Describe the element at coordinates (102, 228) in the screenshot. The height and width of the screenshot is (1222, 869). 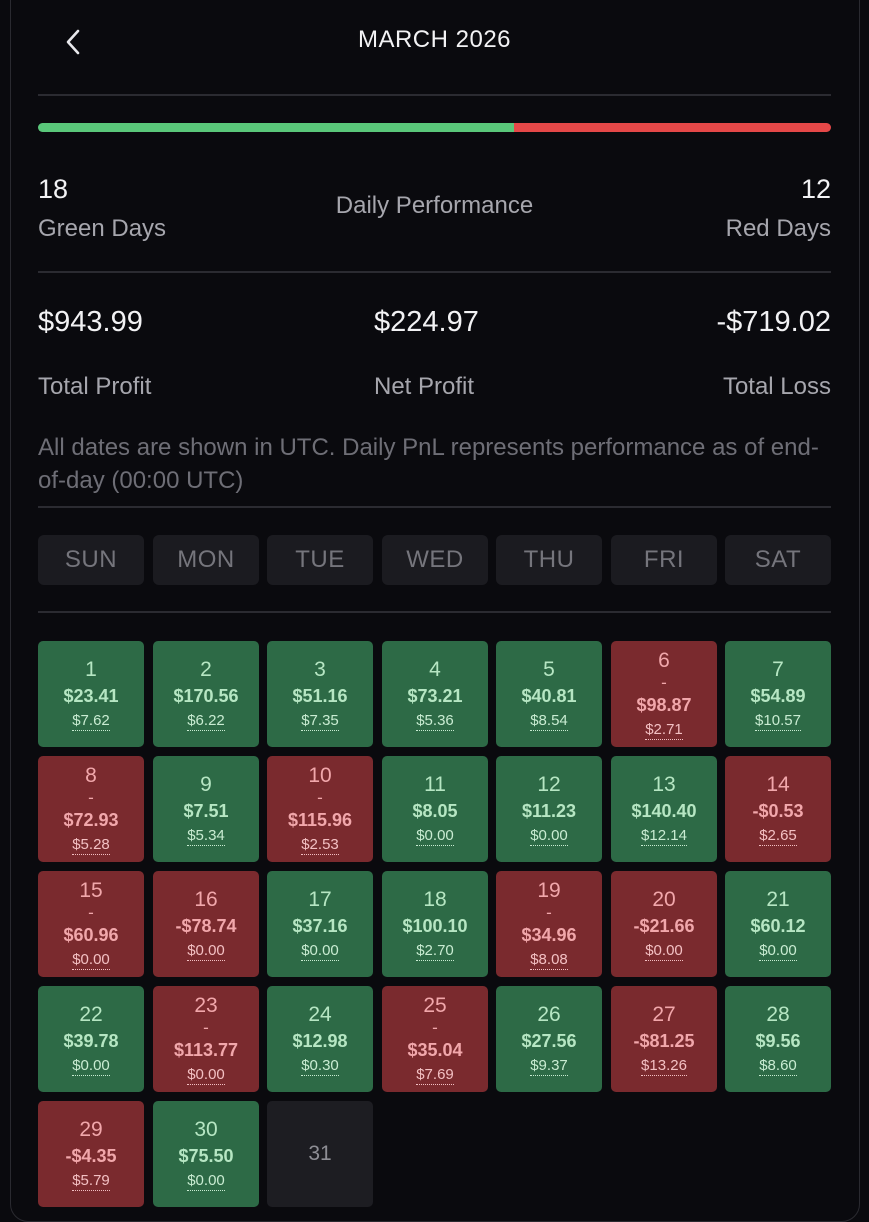
I see `green-days-label: Green Days` at that location.